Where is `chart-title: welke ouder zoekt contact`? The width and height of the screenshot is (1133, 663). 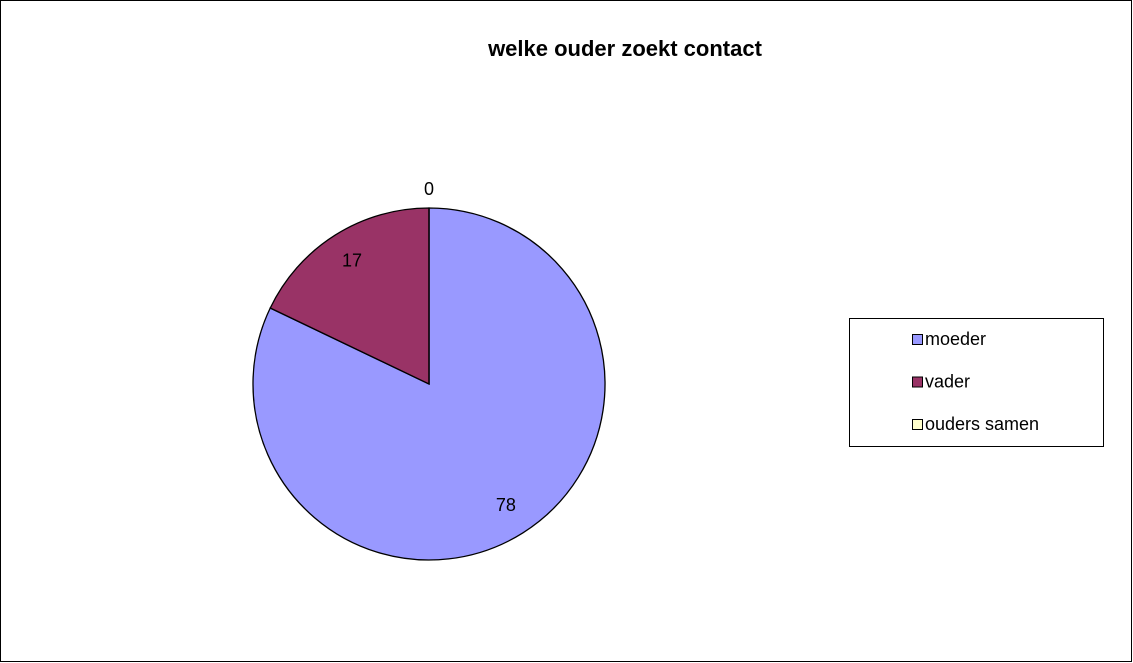
chart-title: welke ouder zoekt contact is located at coordinates (625, 48).